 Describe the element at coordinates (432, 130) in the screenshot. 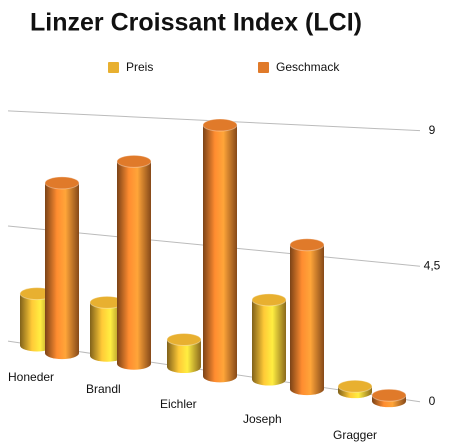

I see `y-tick-label: 9` at that location.